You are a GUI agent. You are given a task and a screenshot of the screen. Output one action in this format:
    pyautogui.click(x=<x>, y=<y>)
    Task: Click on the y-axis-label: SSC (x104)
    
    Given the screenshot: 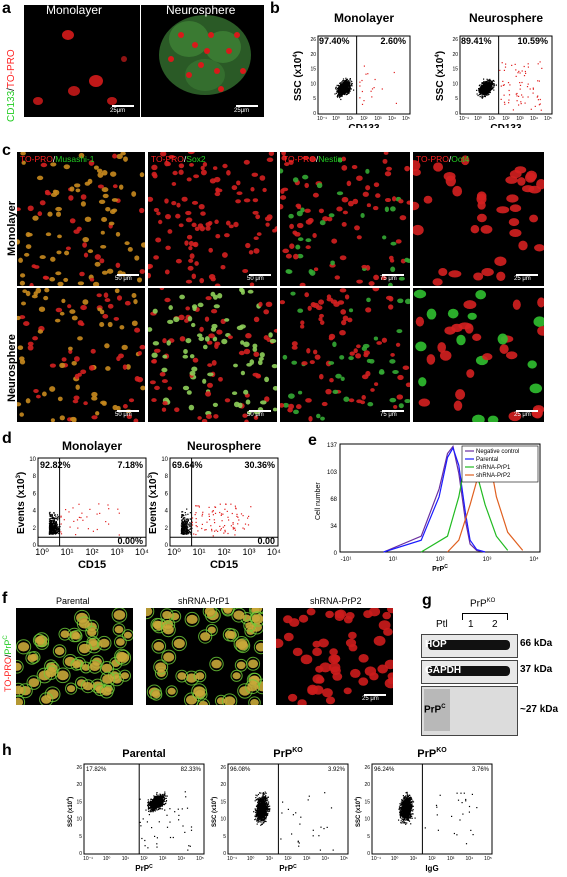 What is the action you would take?
    pyautogui.click(x=440, y=76)
    